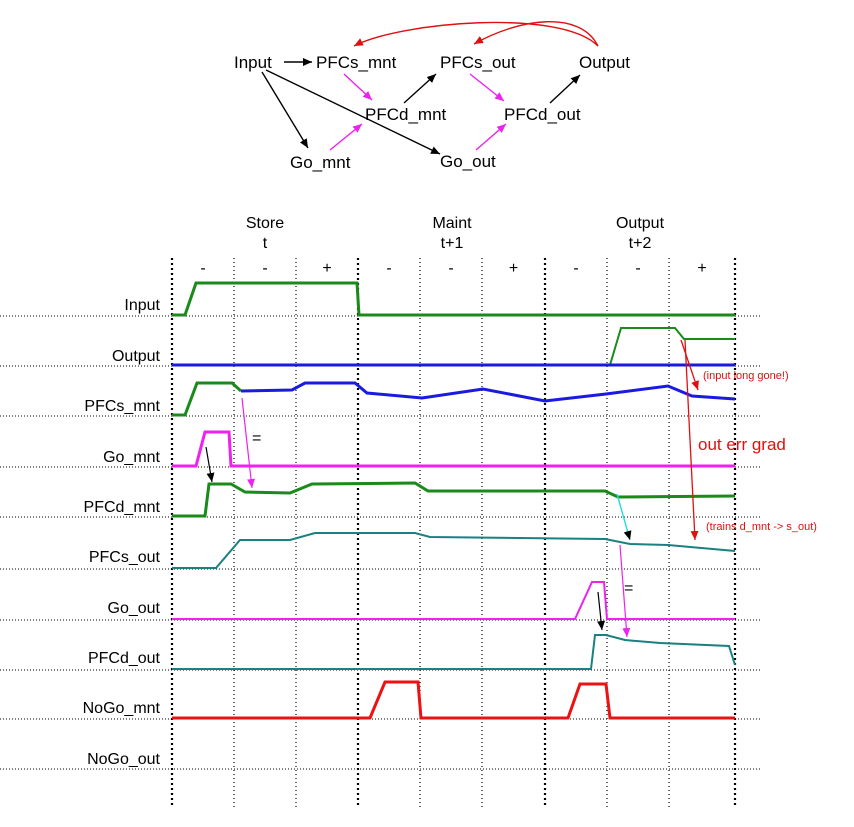 The image size is (854, 827). What do you see at coordinates (453, 700) in the screenshot?
I see `trace-nogo-mnt` at bounding box center [453, 700].